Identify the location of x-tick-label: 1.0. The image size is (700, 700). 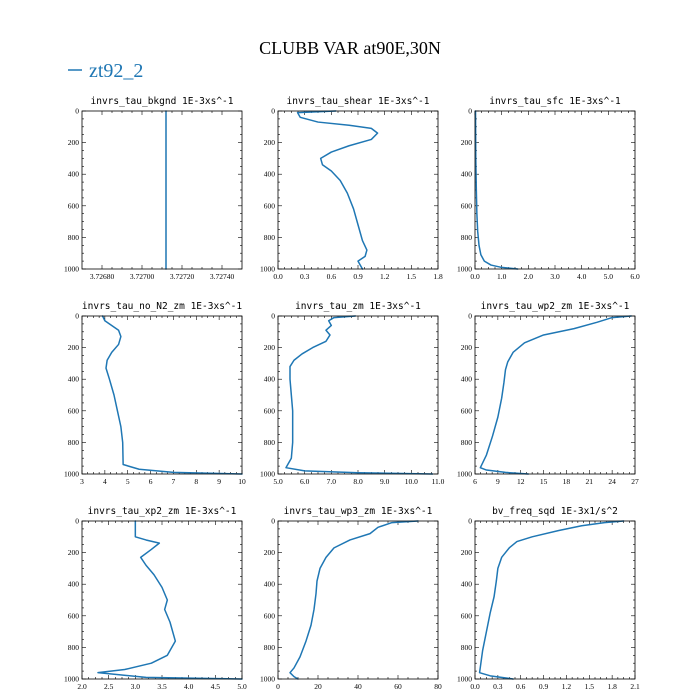
(502, 276).